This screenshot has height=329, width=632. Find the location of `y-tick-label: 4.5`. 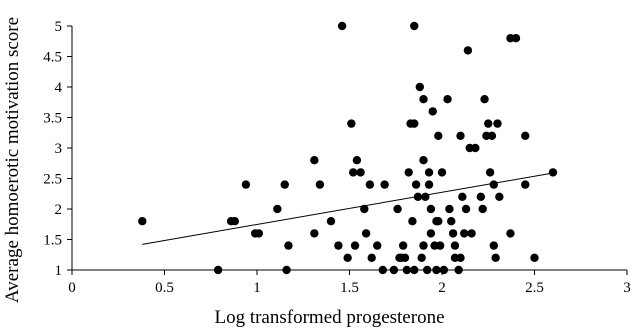

y-tick-label: 4.5 is located at coordinates (52, 58).